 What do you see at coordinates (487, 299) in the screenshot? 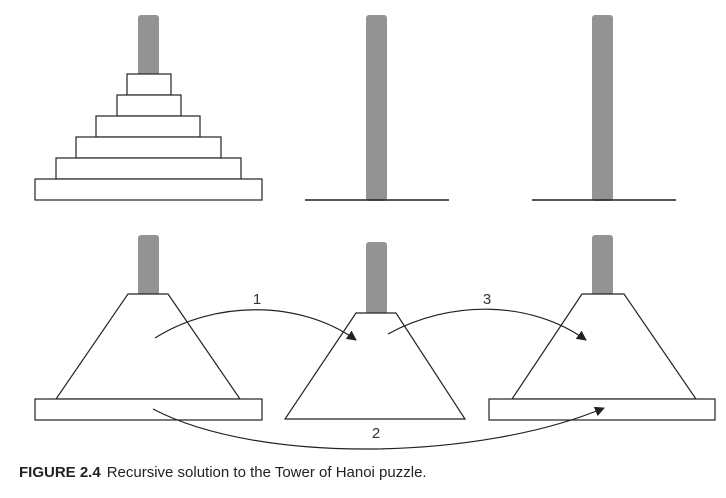
I see `step-label-3: 3` at bounding box center [487, 299].